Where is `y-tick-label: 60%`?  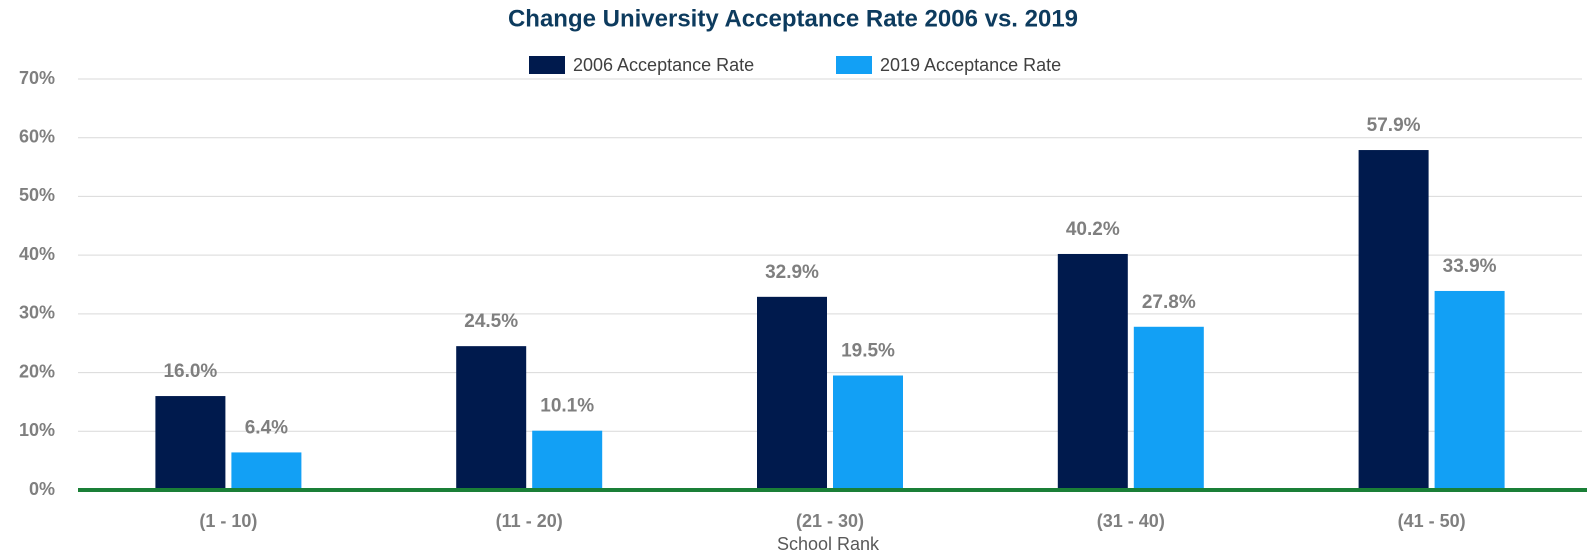
y-tick-label: 60% is located at coordinates (37, 136).